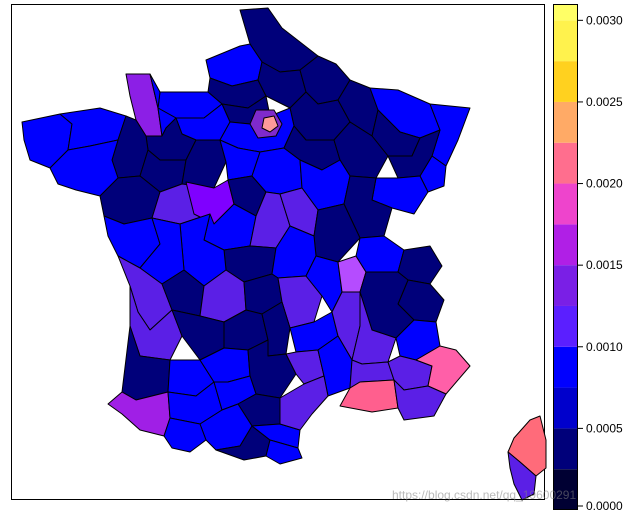 The height and width of the screenshot is (517, 643). What do you see at coordinates (84, 168) in the screenshot?
I see `region-morbihan` at bounding box center [84, 168].